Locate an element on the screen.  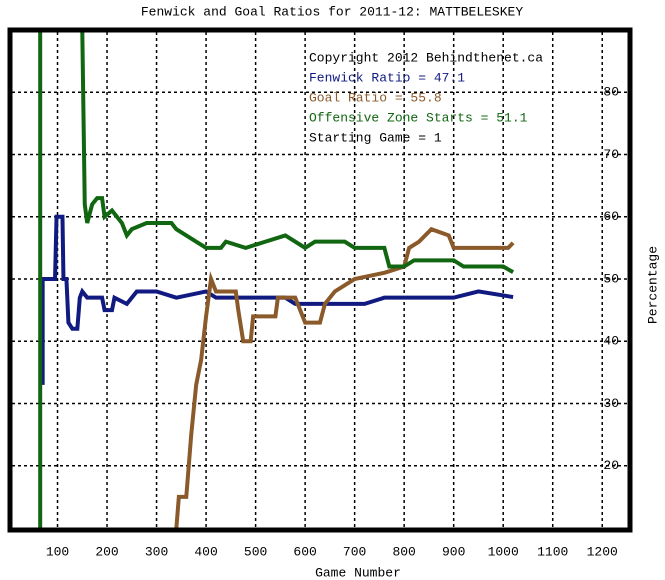
x-tick-label: 600 is located at coordinates (304, 551).